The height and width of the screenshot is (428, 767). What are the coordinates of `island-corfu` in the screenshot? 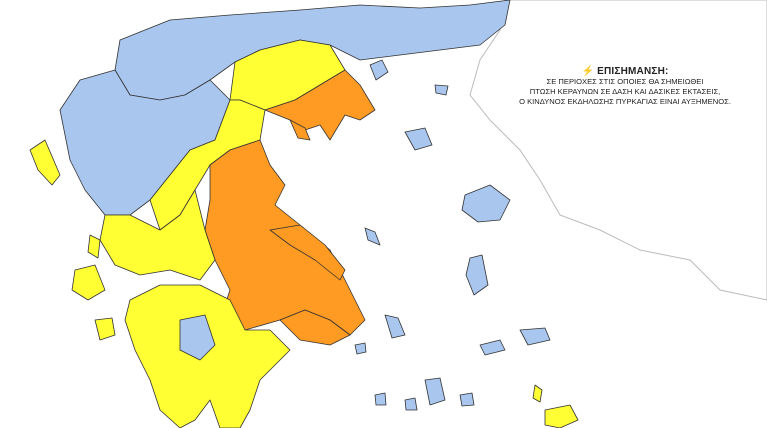 It's located at (45, 162).